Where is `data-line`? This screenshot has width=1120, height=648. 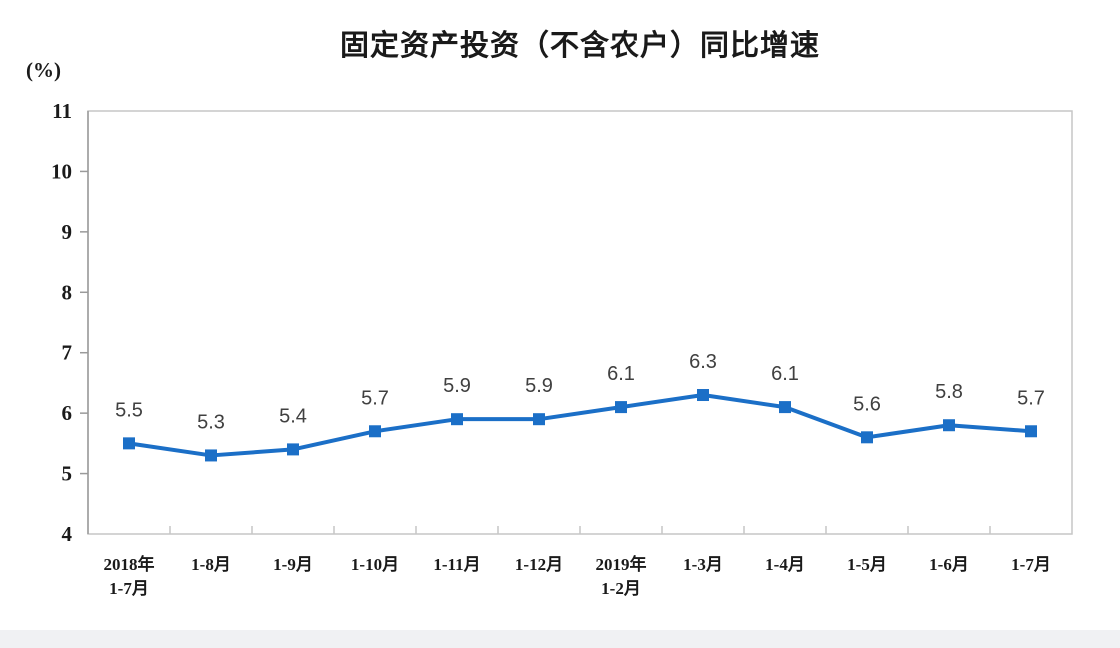
data-line is located at coordinates (580, 425).